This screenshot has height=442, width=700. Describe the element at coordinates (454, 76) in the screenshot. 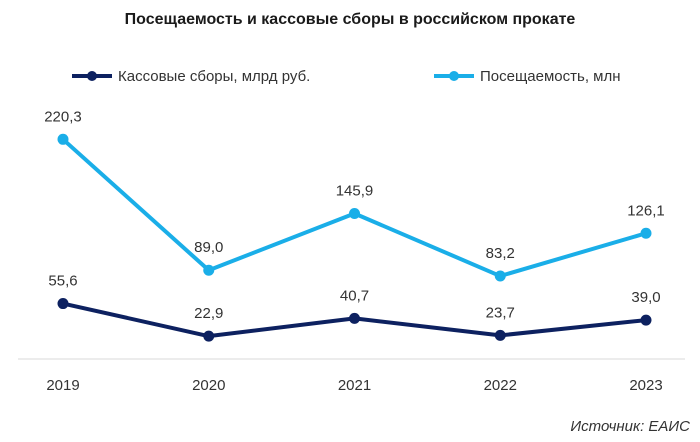

I see `legend-marker-attendance` at that location.